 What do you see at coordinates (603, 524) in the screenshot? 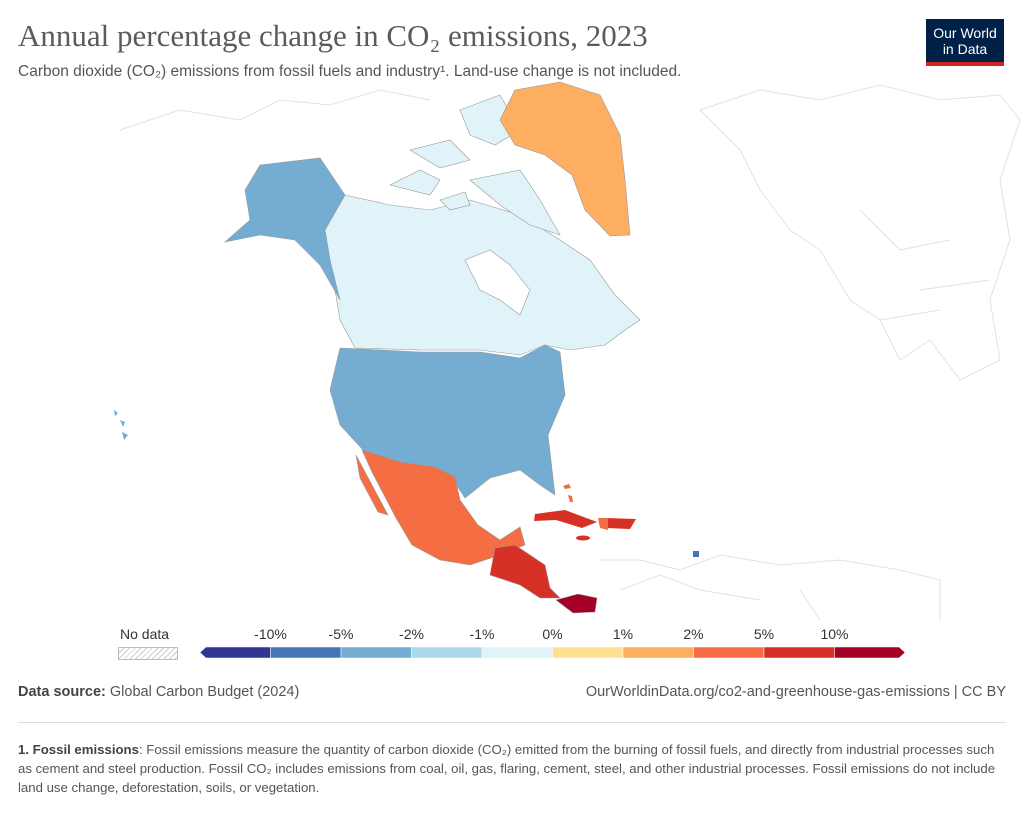
I see `region-haiti` at bounding box center [603, 524].